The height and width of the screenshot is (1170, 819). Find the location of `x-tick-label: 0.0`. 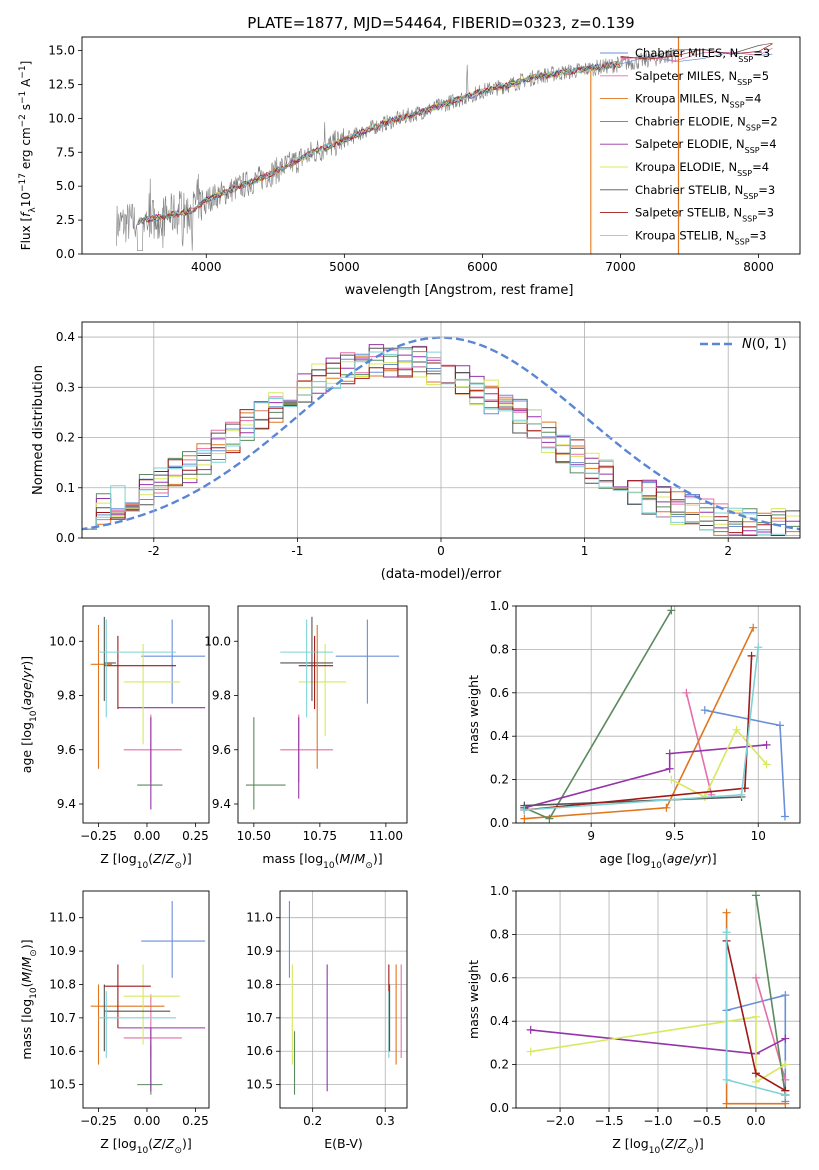

x-tick-label: 0.0 is located at coordinates (755, 1121).